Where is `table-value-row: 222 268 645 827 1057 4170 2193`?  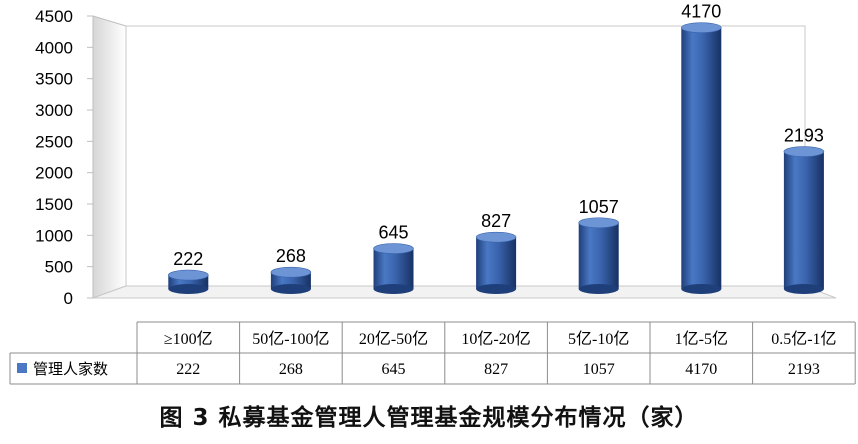
table-value-row: 222 268 645 827 1057 4170 2193 is located at coordinates (498, 369).